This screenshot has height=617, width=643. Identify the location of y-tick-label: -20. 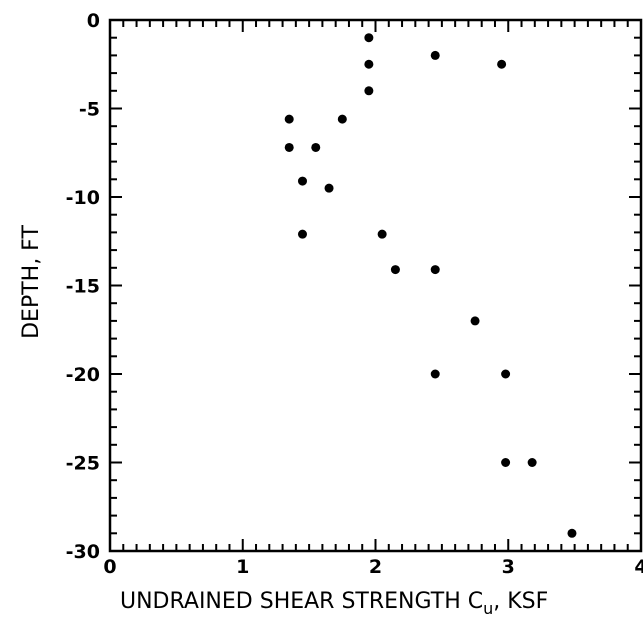
(83, 375).